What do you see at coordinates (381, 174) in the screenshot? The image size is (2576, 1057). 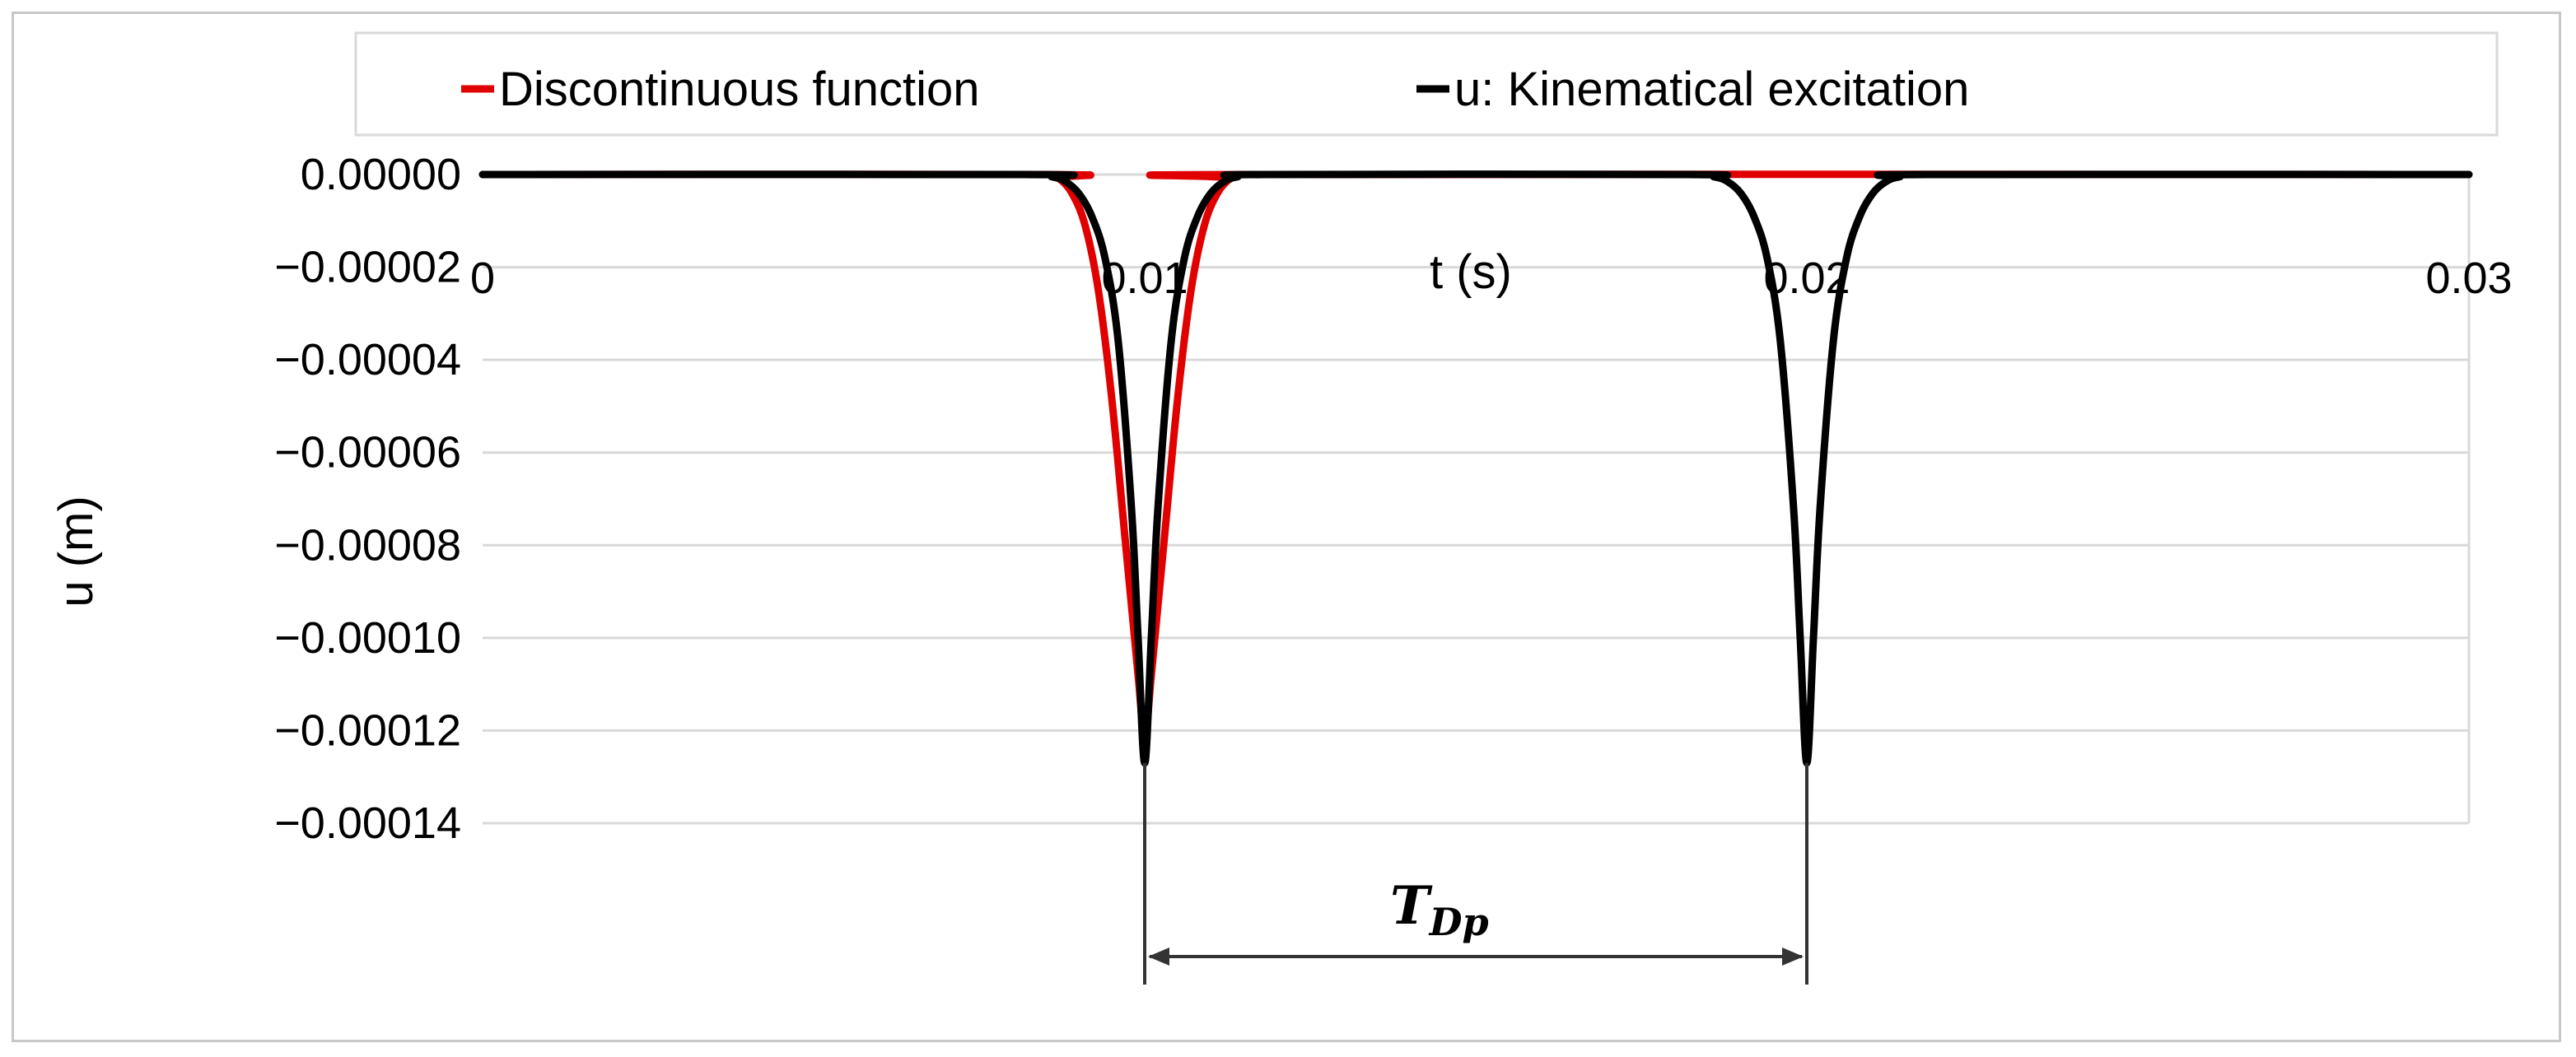 I see `y-tick-label-0: 0.00000` at bounding box center [381, 174].